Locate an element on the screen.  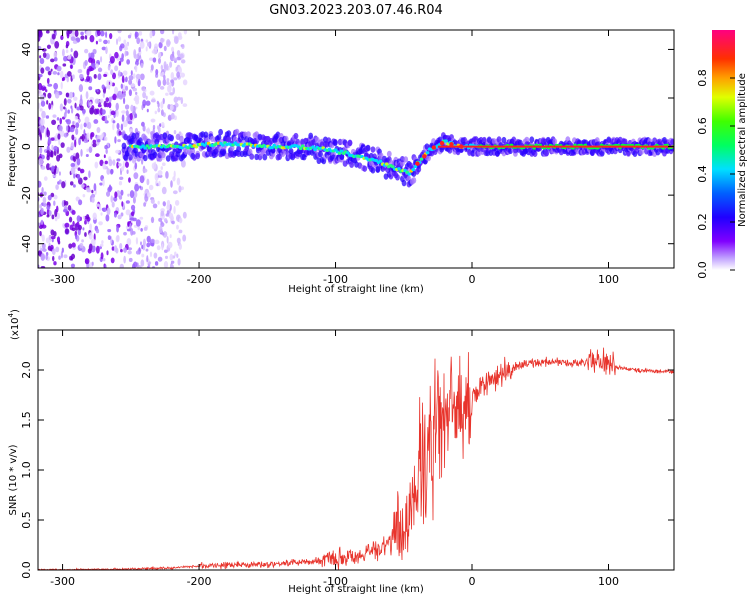
colorbar-tick-label: 0.2 is located at coordinates (702, 222).